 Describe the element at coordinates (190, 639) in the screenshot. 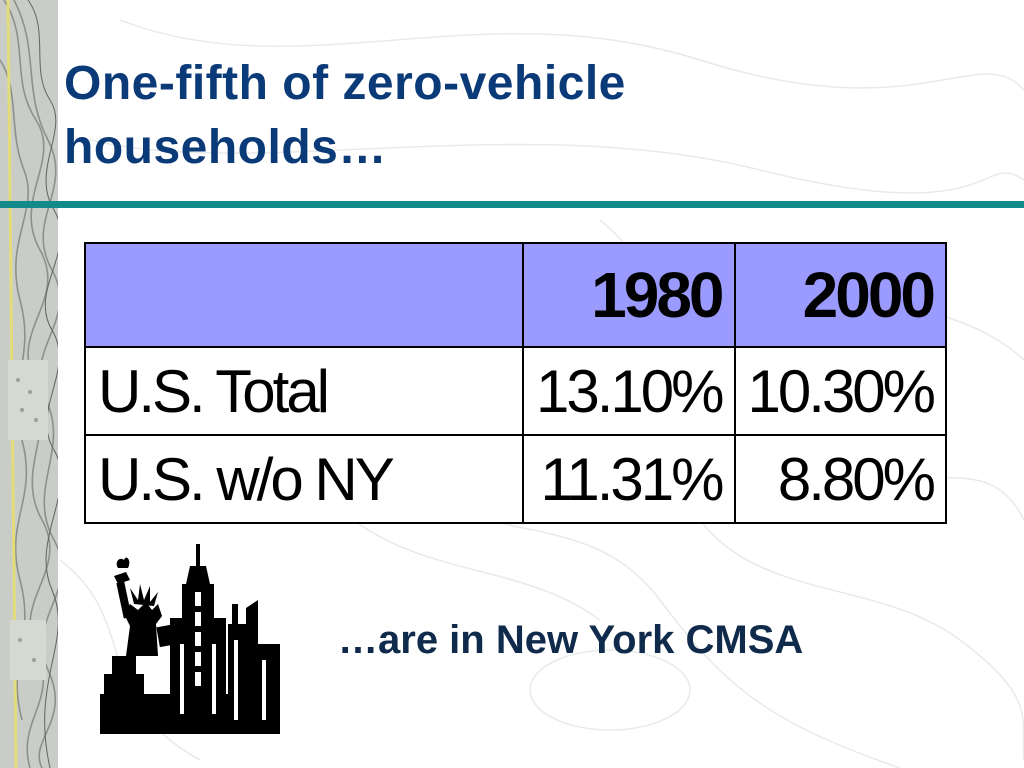

I see `statue-of-liberty-skyline-icon` at that location.